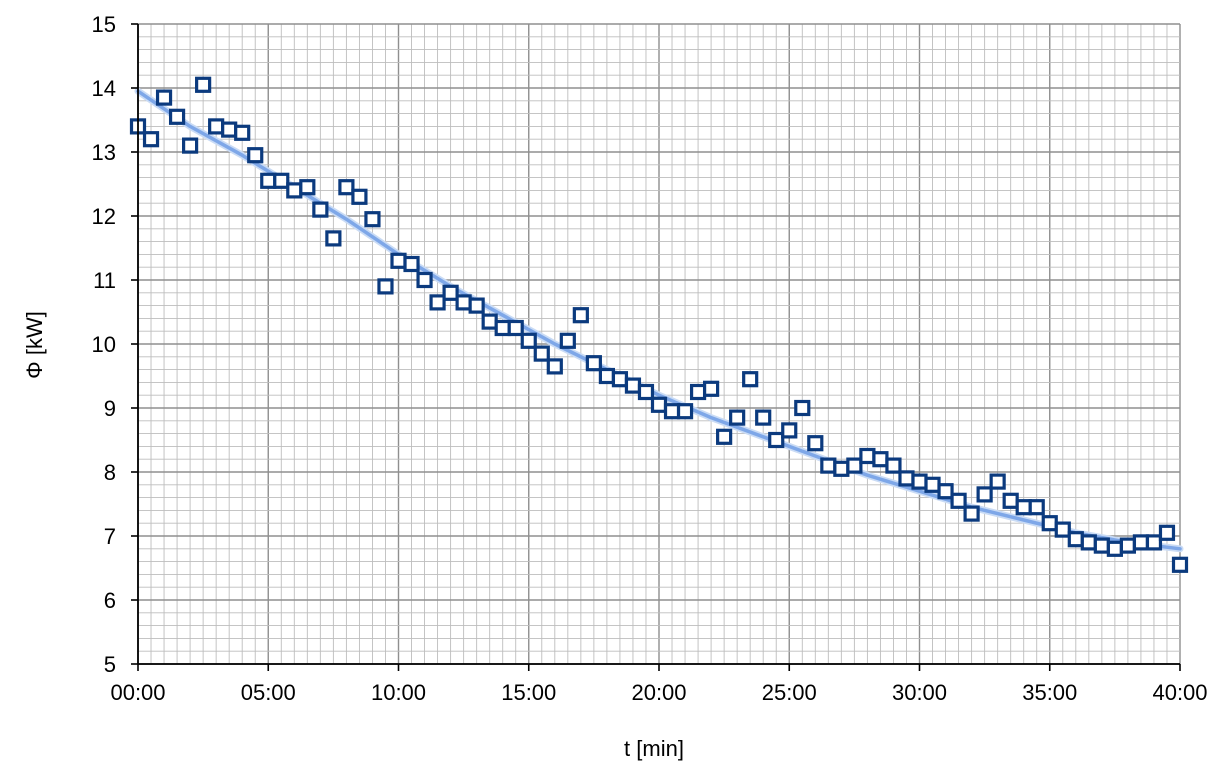 The height and width of the screenshot is (769, 1216). I want to click on y-tick-label: 6, so click(110, 600).